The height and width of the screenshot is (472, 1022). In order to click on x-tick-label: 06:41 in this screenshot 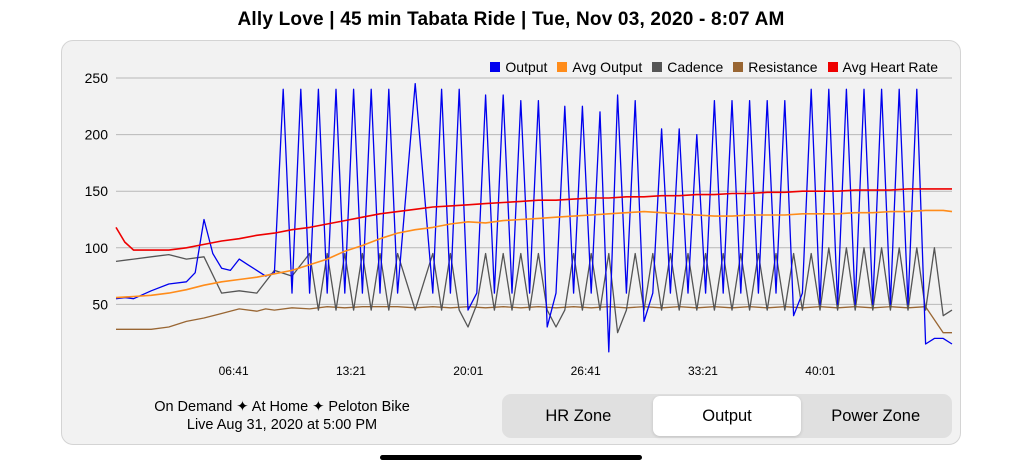, I will do `click(234, 371)`.